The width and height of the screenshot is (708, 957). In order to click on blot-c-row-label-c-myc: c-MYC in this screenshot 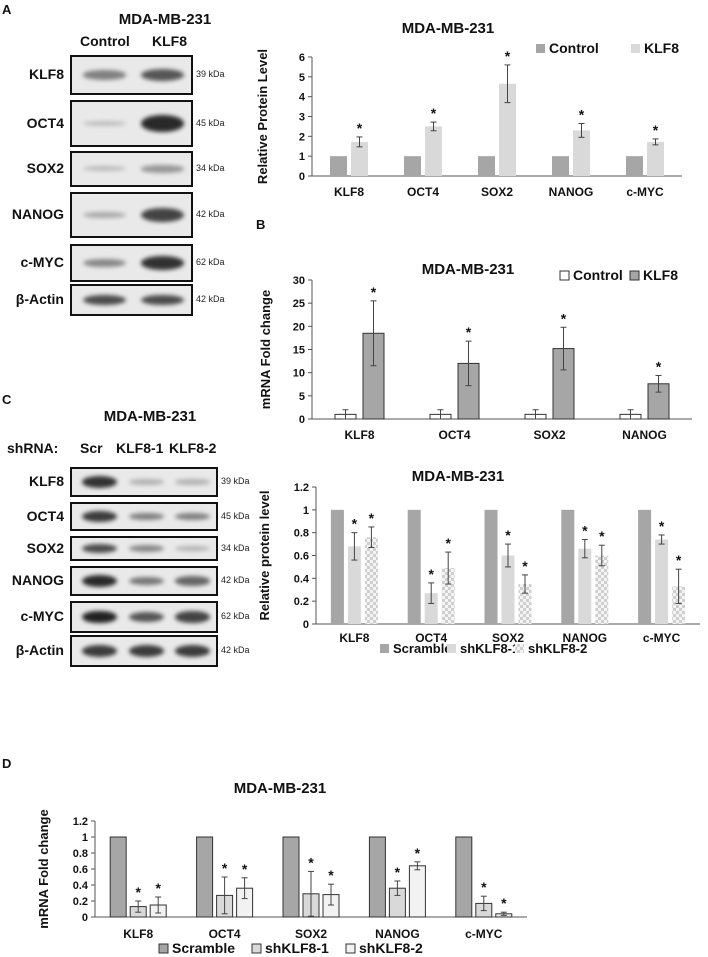, I will do `click(42, 616)`.